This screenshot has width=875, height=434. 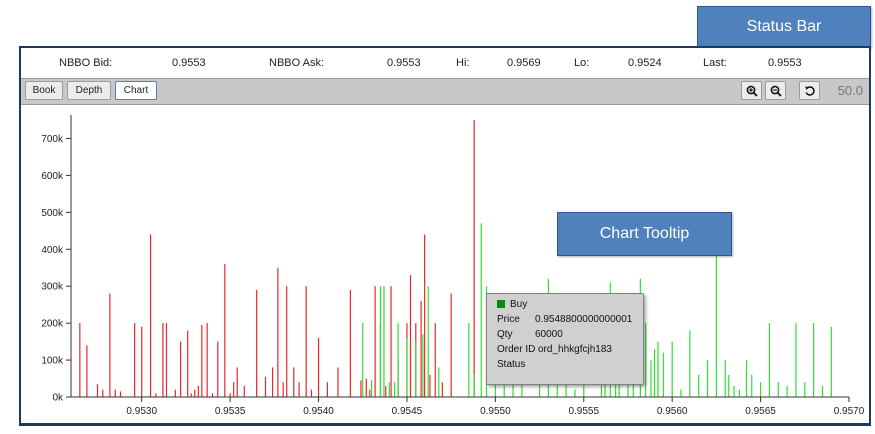 I want to click on y-tick-label: 0k, so click(x=58, y=398).